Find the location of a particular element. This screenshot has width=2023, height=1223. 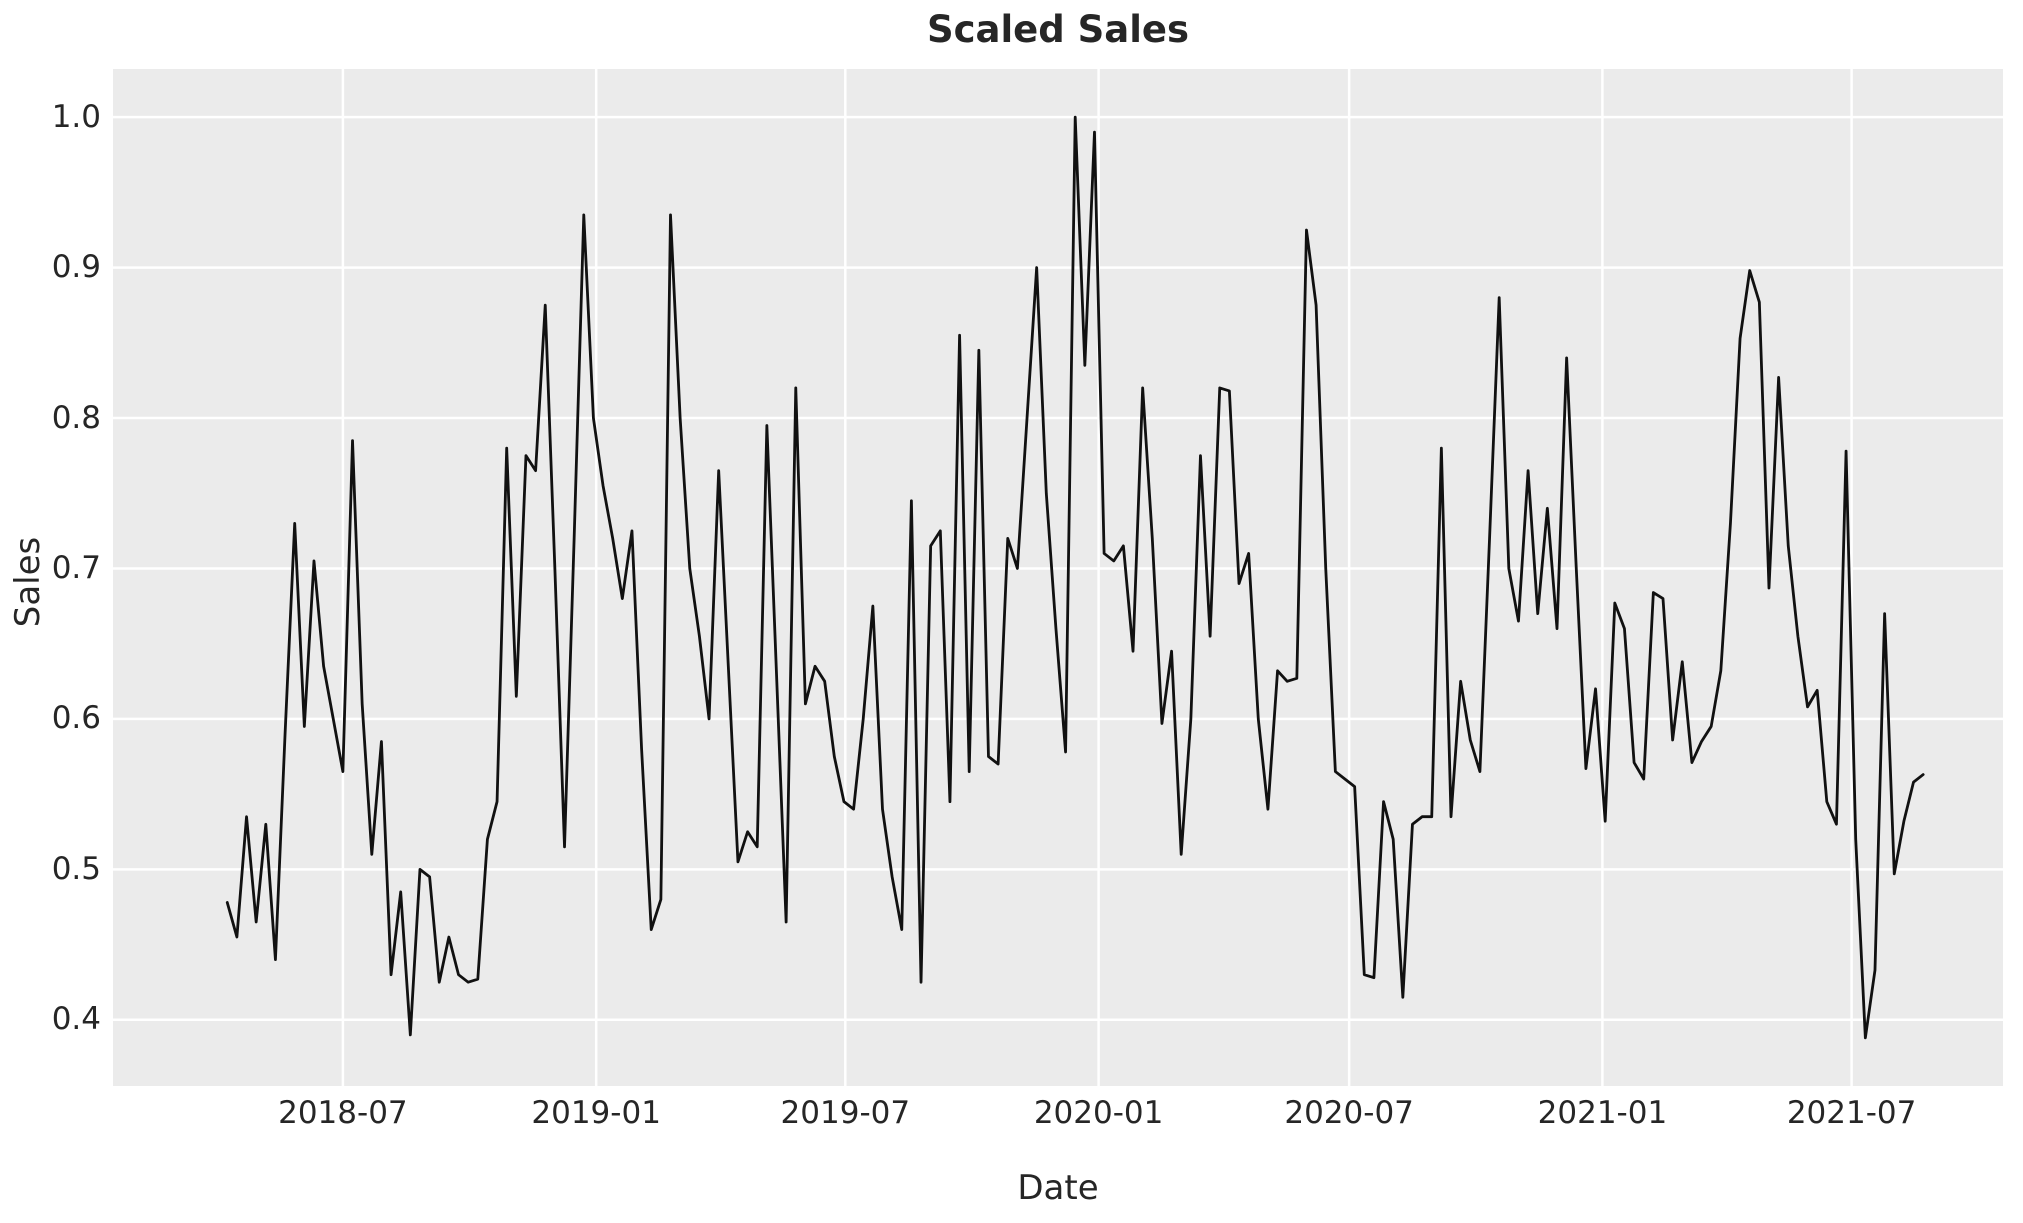

y-axis-label: Sales is located at coordinates (28, 582).